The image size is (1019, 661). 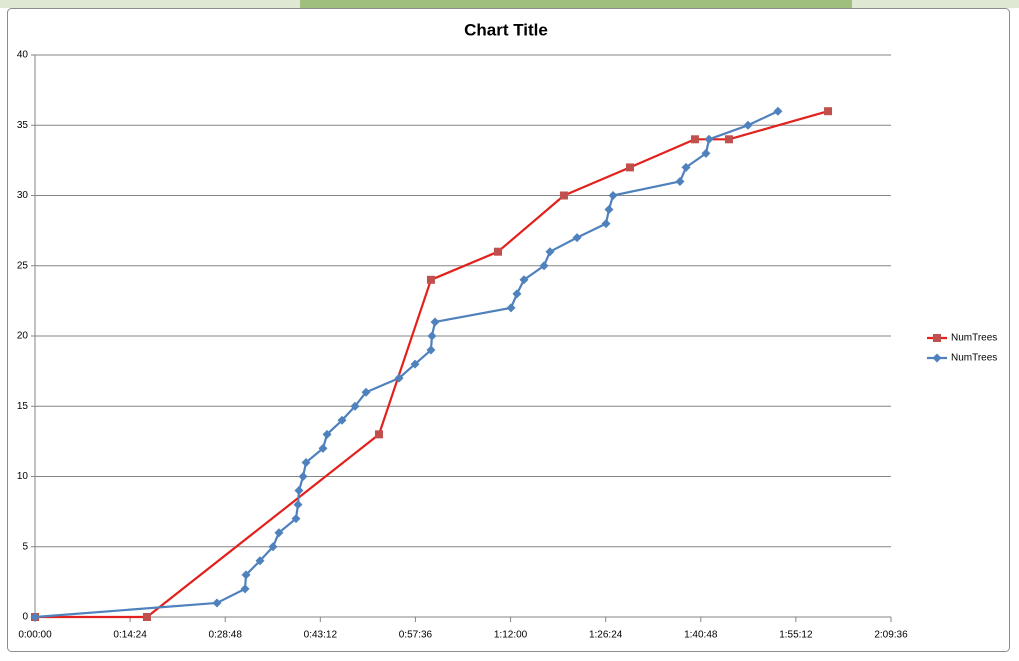 What do you see at coordinates (226, 635) in the screenshot?
I see `x-tick-label: 0:28:48` at bounding box center [226, 635].